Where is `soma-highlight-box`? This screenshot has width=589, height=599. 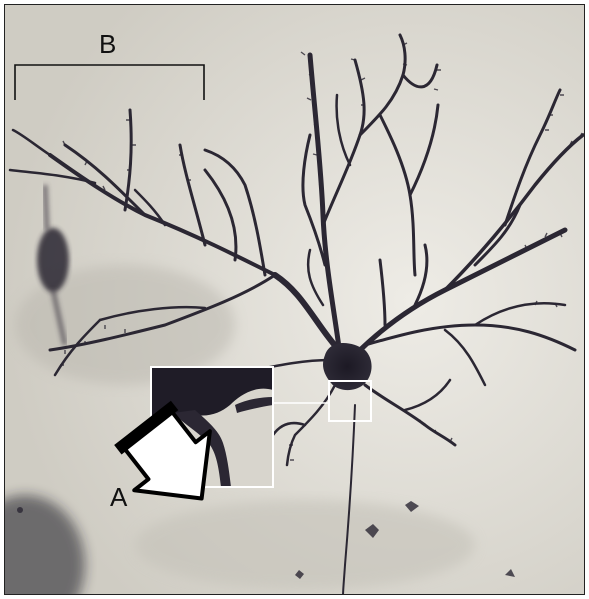 soma-highlight-box is located at coordinates (350, 401).